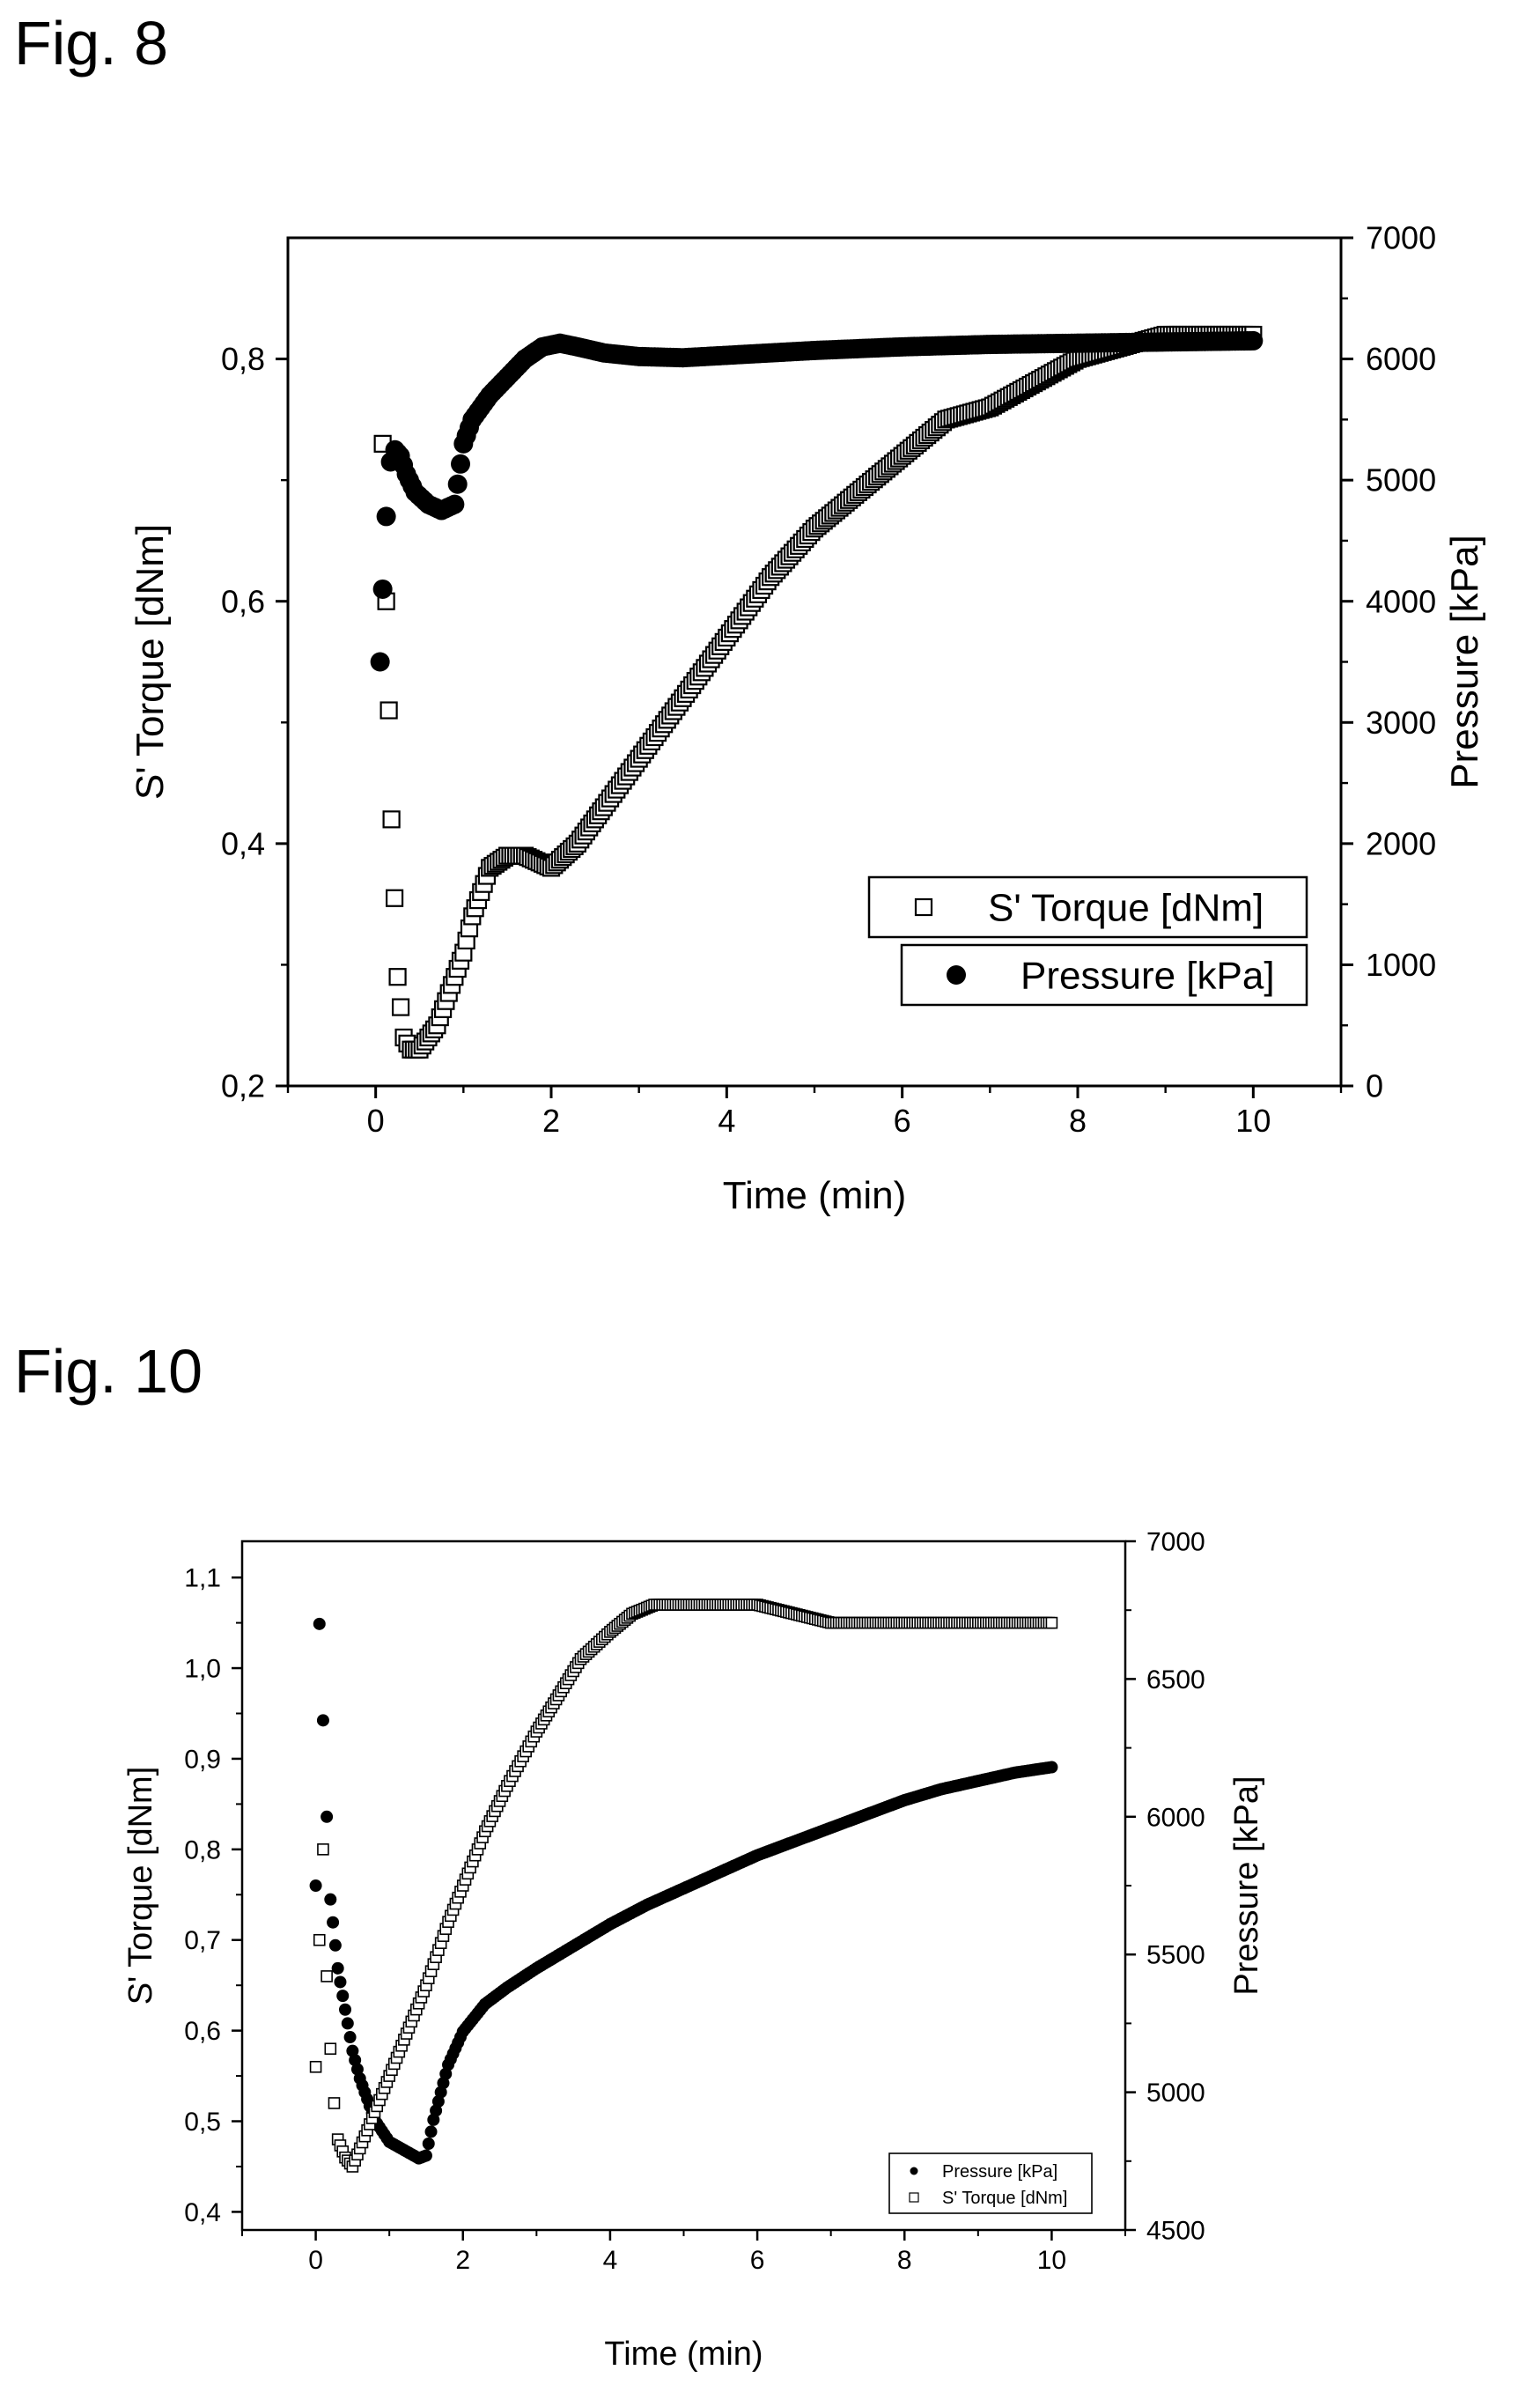 The image size is (1540, 2385). I want to click on series-torque, so click(683, 1886).